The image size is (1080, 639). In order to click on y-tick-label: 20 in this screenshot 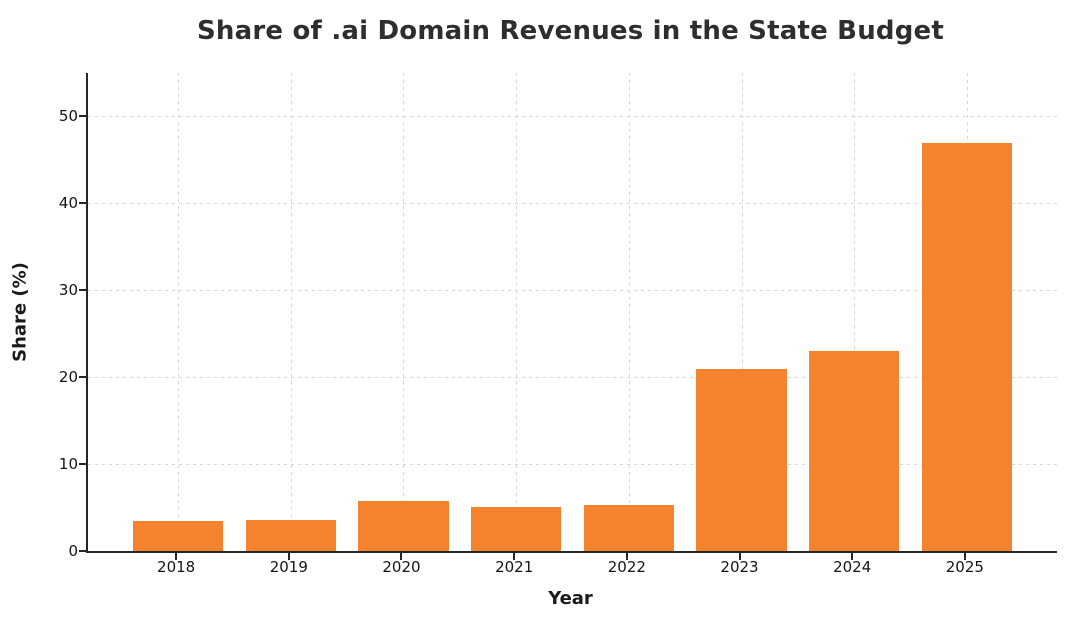, I will do `click(68, 377)`.